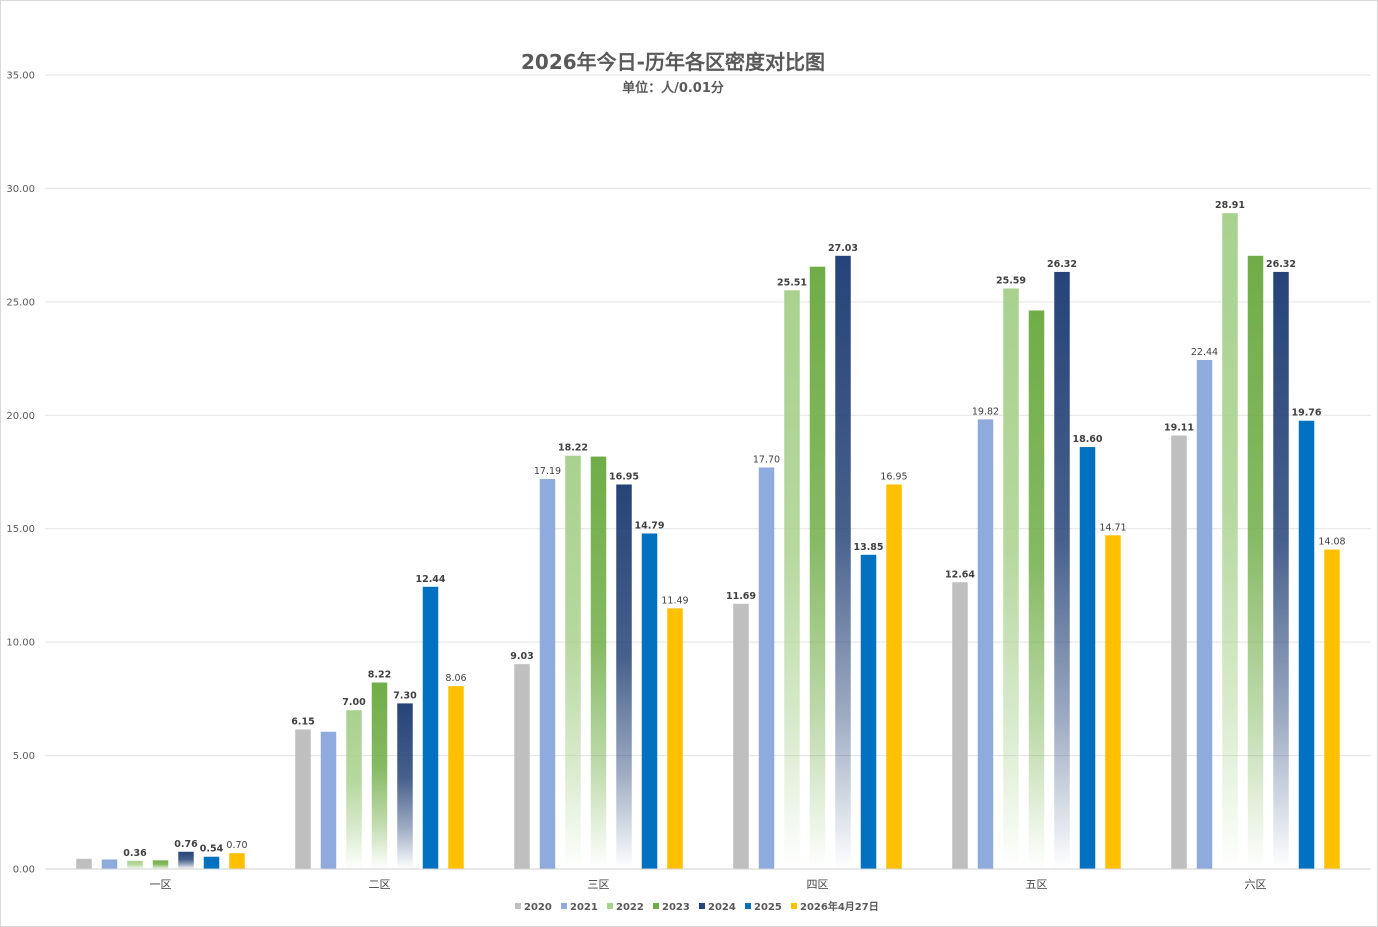  What do you see at coordinates (186, 844) in the screenshot?
I see `data-label: 0.76` at bounding box center [186, 844].